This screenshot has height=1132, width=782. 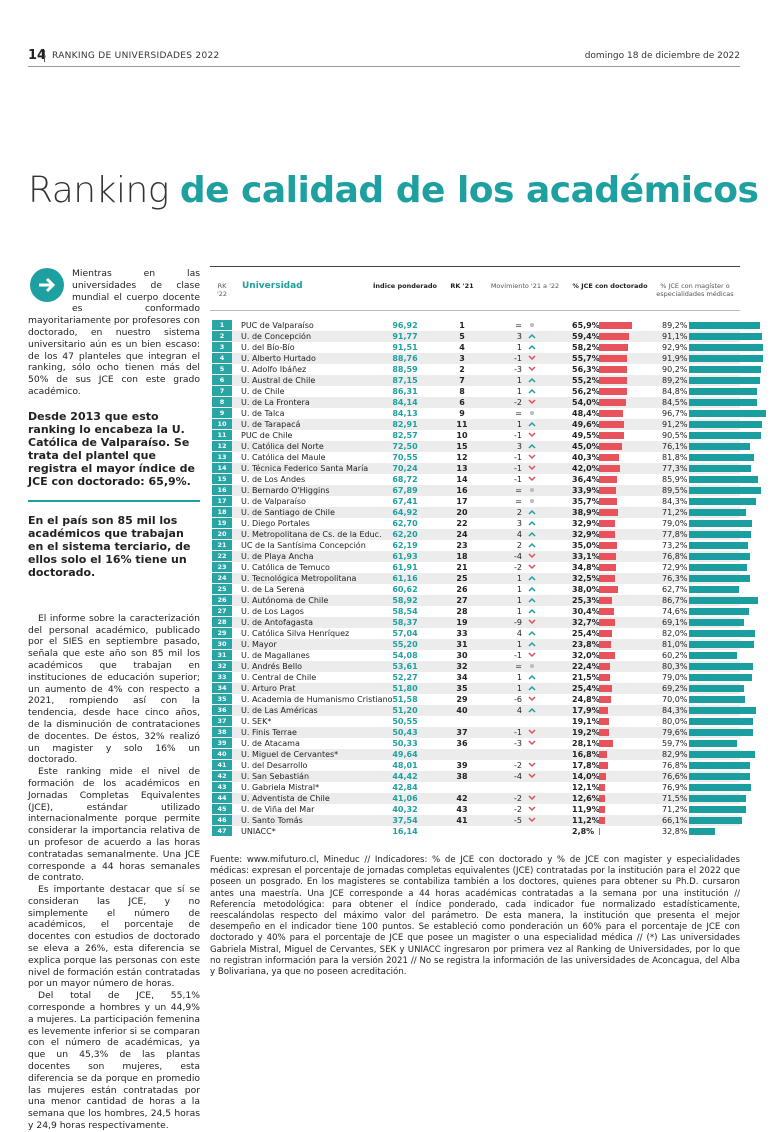 What do you see at coordinates (586, 446) in the screenshot?
I see `doctorate-label: 45,0%` at bounding box center [586, 446].